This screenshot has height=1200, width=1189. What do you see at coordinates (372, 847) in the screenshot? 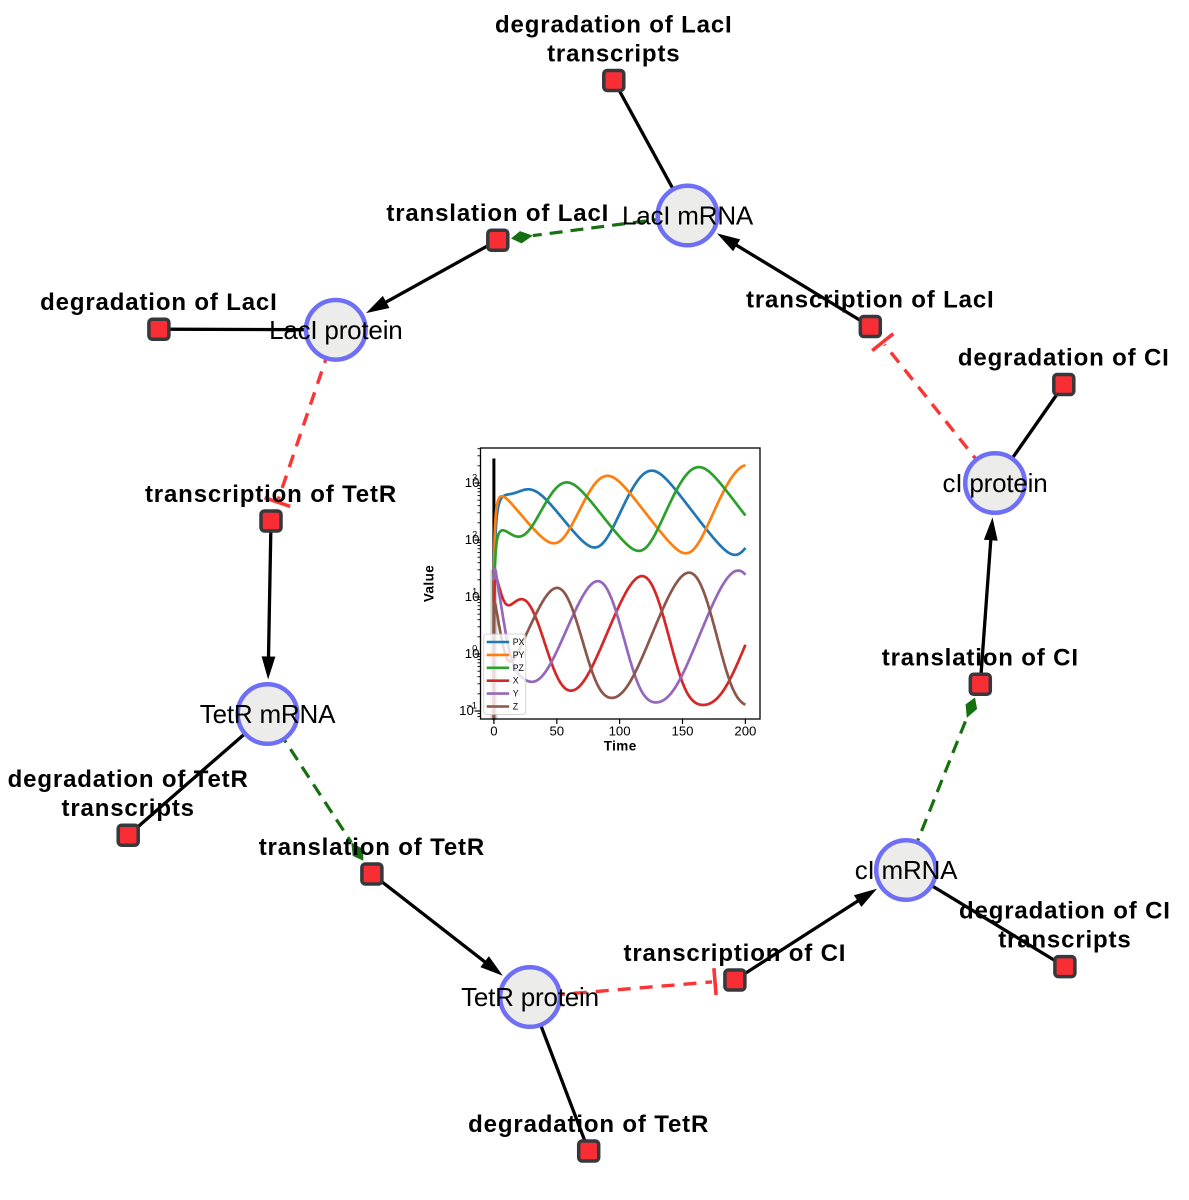
I see `svg-text: translation of TetR` at bounding box center [372, 847].